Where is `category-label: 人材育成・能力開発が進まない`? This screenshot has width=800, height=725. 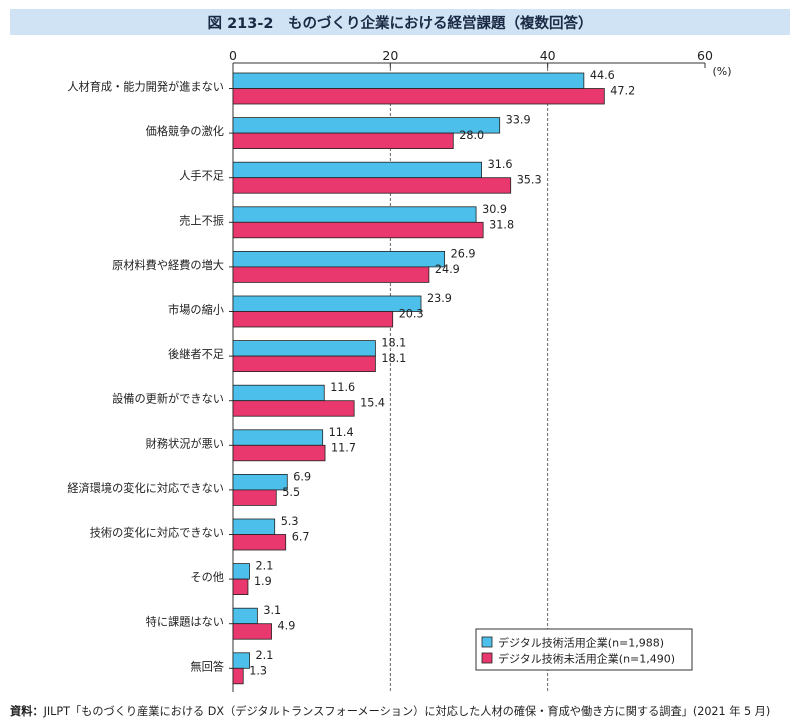 category-label: 人材育成・能力開発が進まない is located at coordinates (145, 87).